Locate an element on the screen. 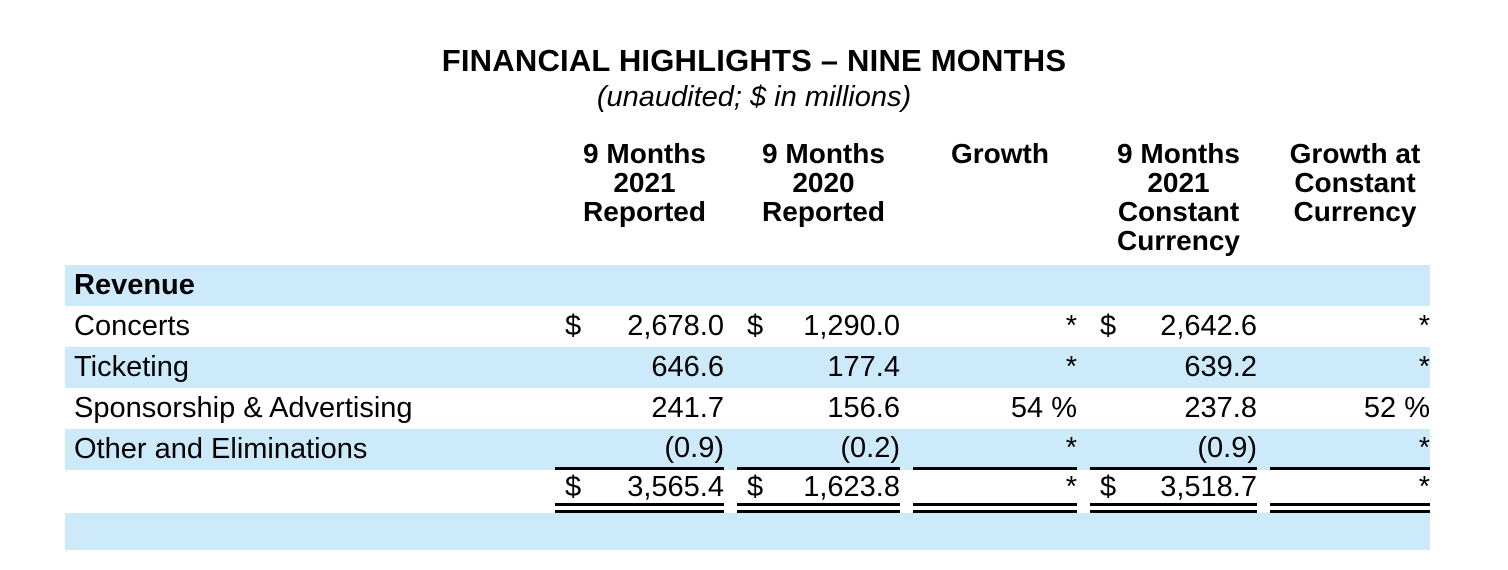  table-row-total-revenue: $ 3,565.4 $ 1,623.8 * is located at coordinates (747, 491).